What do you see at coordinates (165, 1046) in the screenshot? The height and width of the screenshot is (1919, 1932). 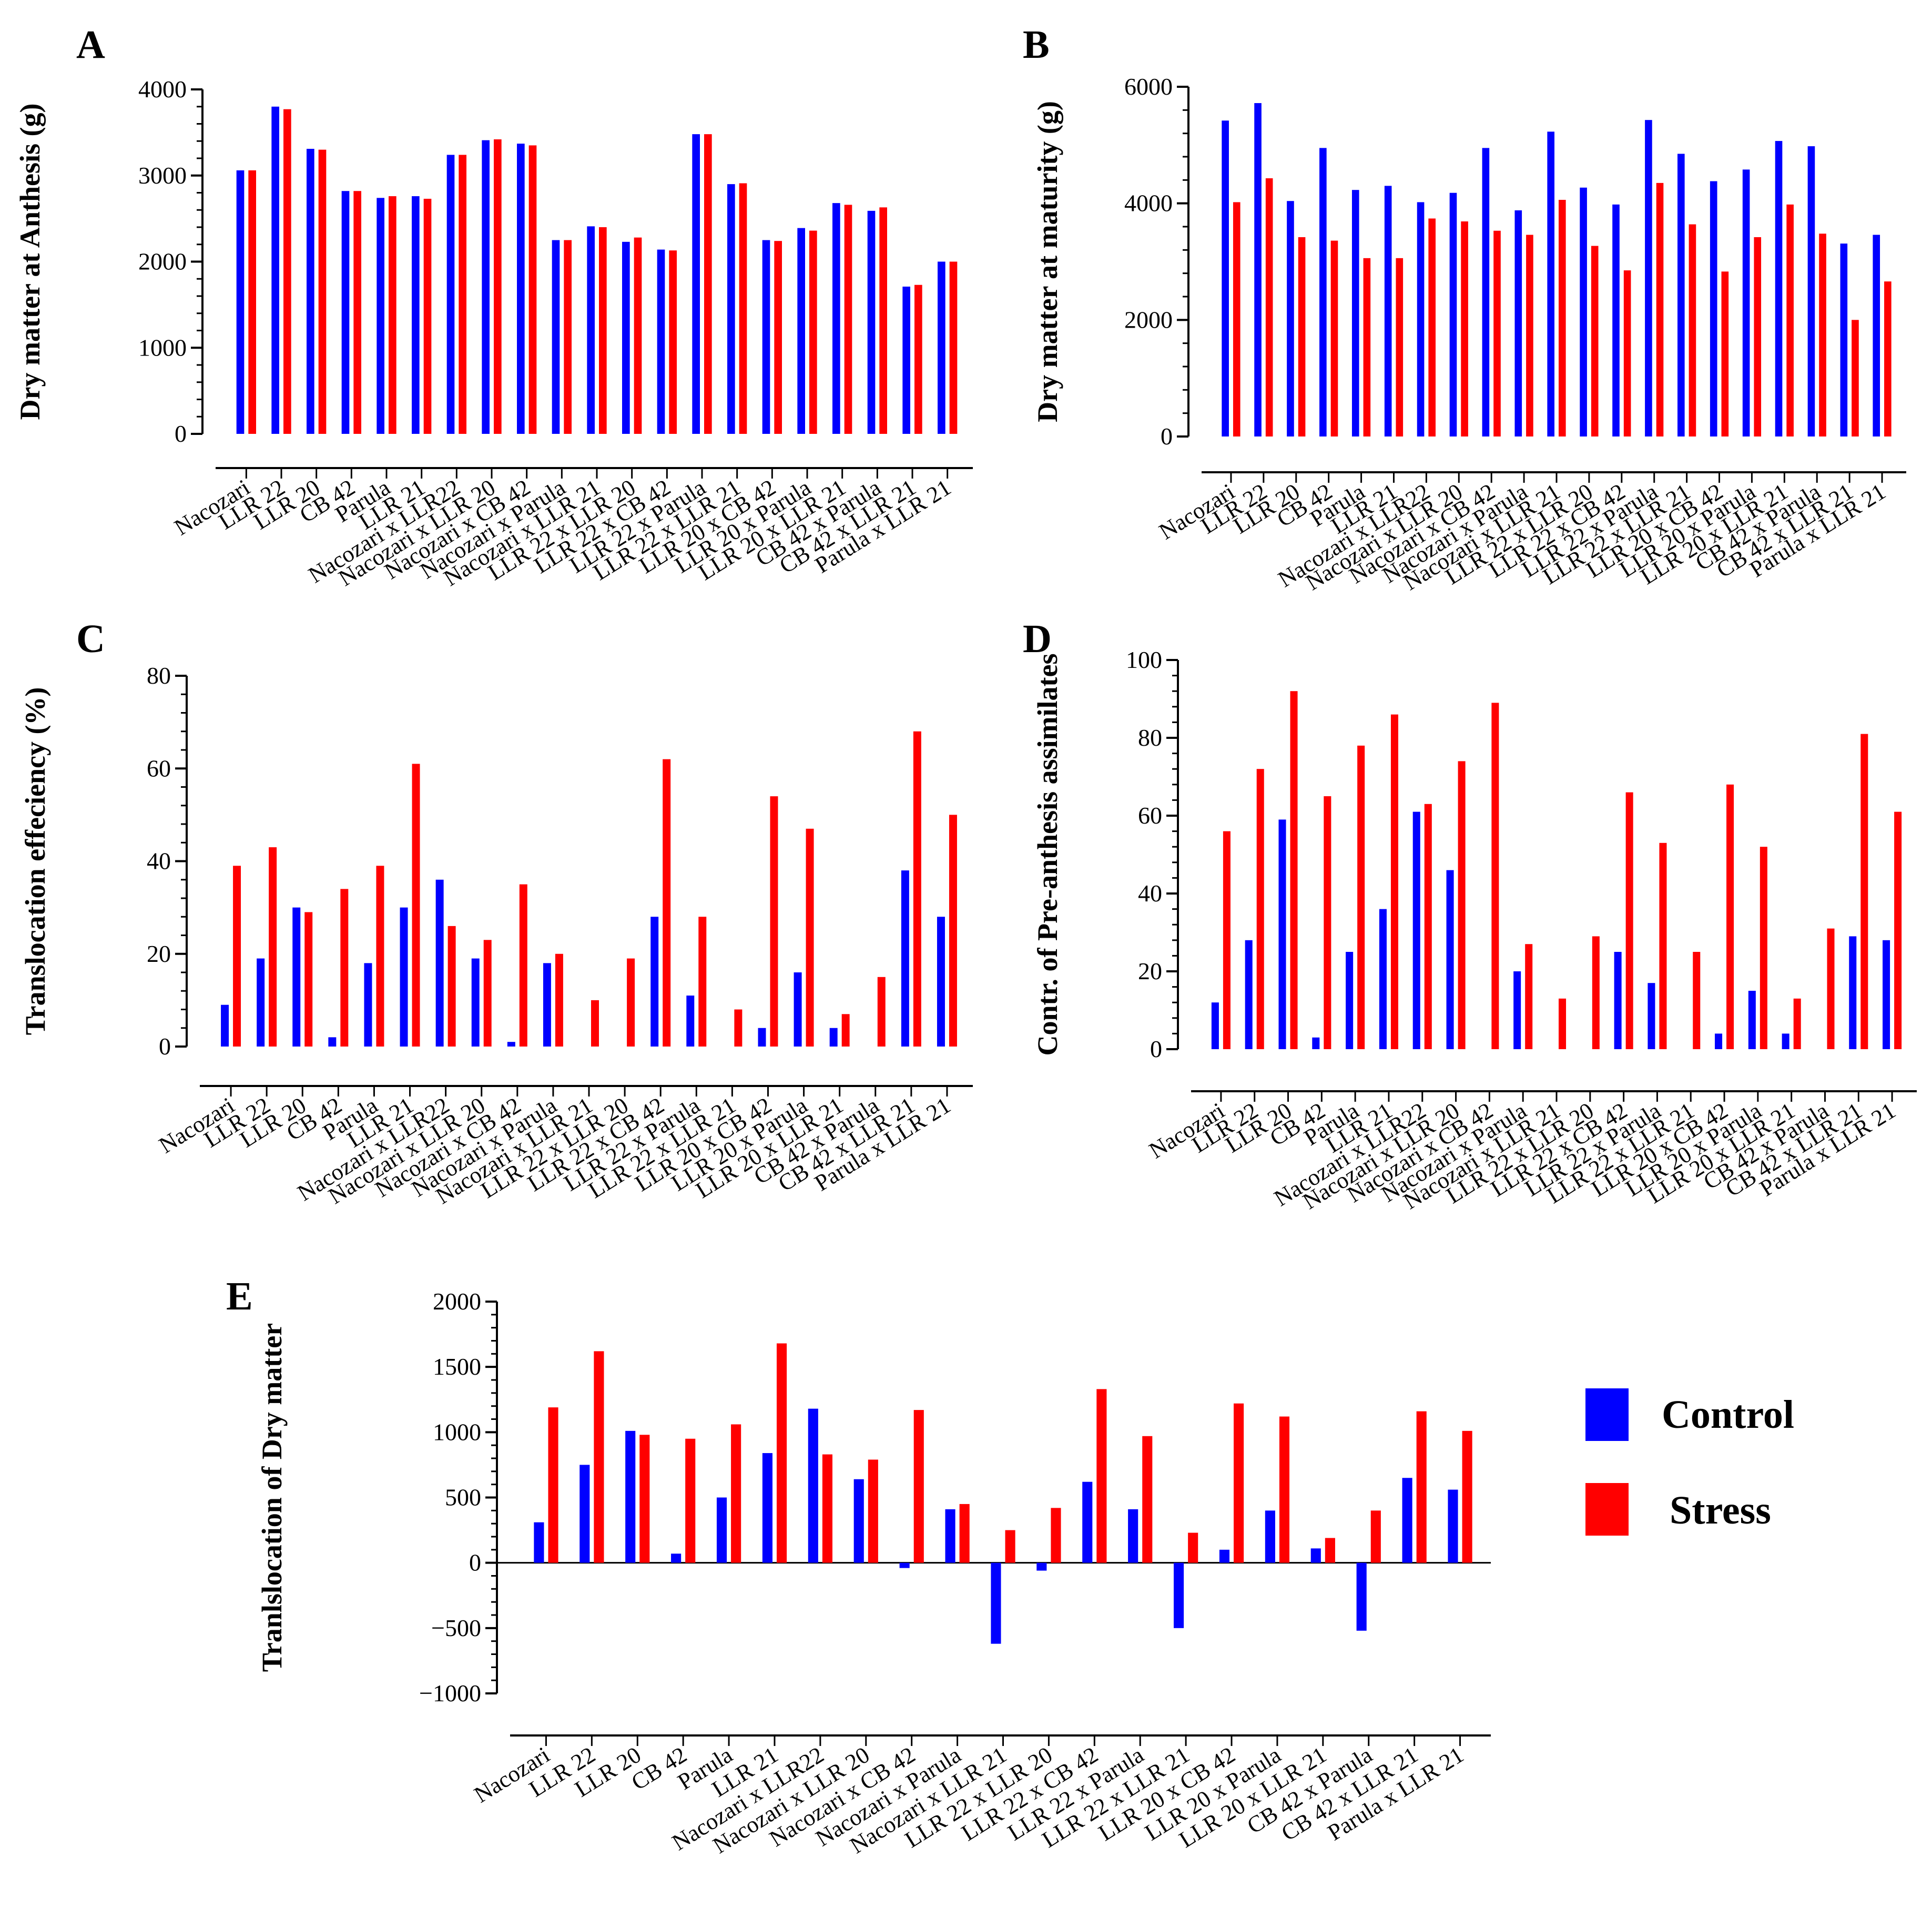 I see `y-tick-label-c: 0` at bounding box center [165, 1046].